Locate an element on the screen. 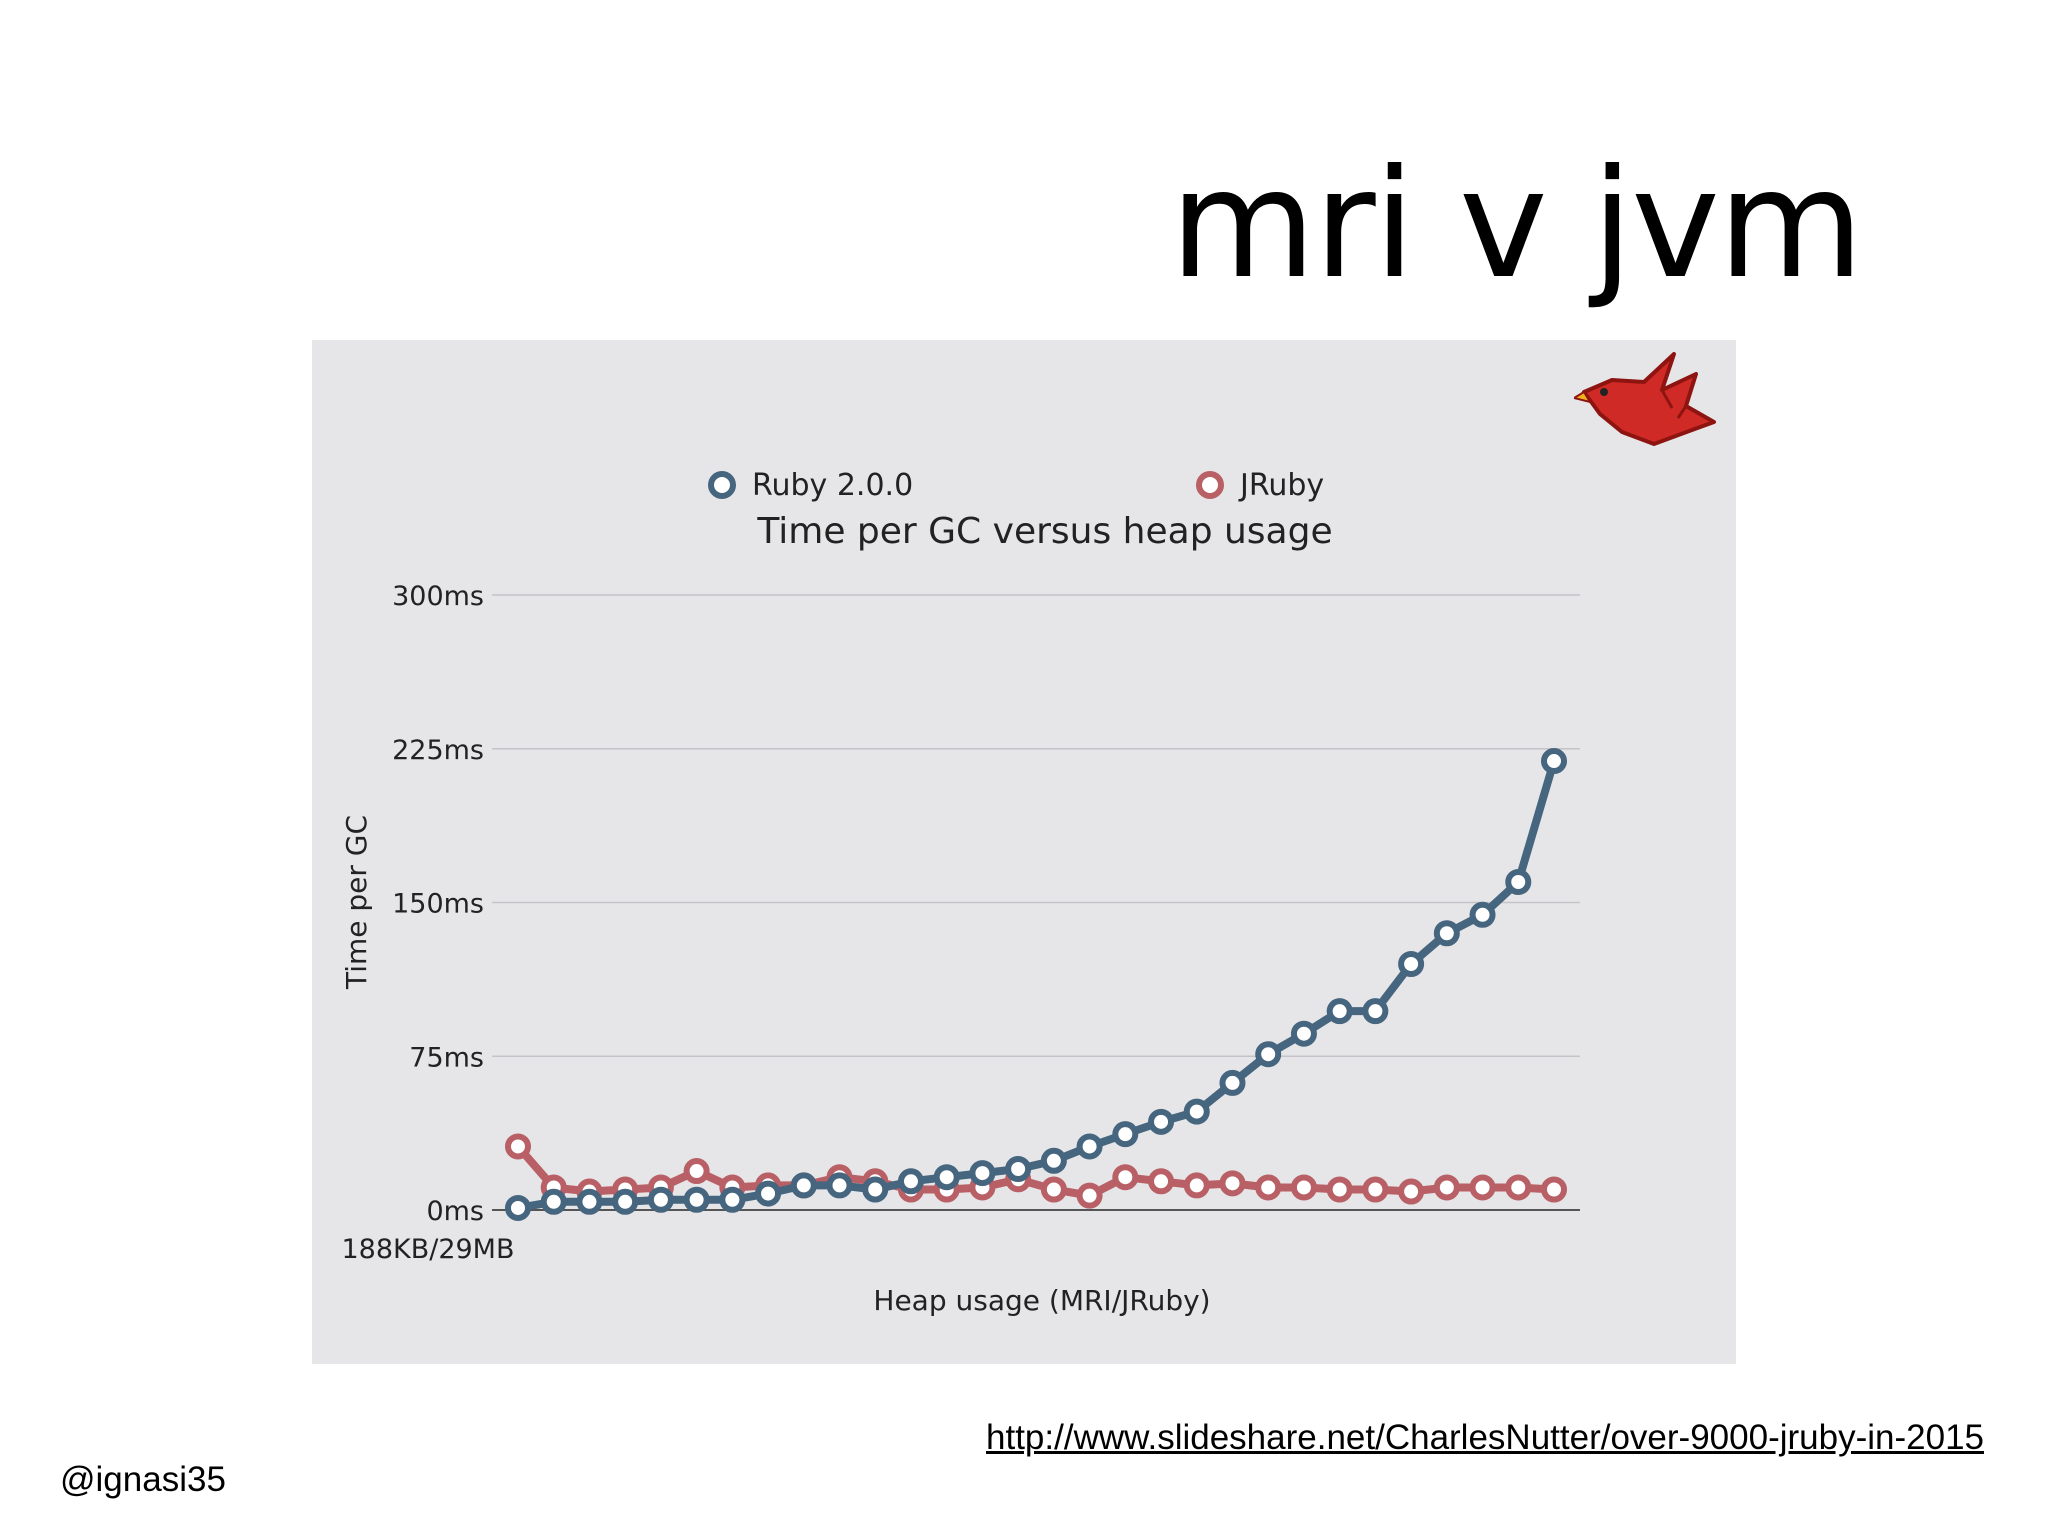 This screenshot has height=1536, width=2048. y-tick-label: 0ms is located at coordinates (455, 1211).